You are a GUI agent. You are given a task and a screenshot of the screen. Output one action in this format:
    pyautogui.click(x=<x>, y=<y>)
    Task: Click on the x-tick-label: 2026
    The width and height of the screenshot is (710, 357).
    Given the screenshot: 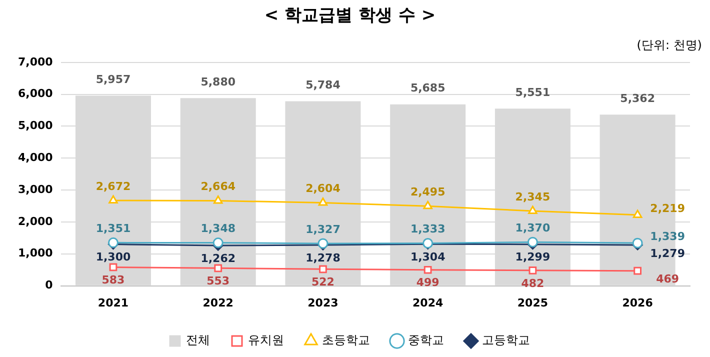 What is the action you would take?
    pyautogui.click(x=638, y=303)
    